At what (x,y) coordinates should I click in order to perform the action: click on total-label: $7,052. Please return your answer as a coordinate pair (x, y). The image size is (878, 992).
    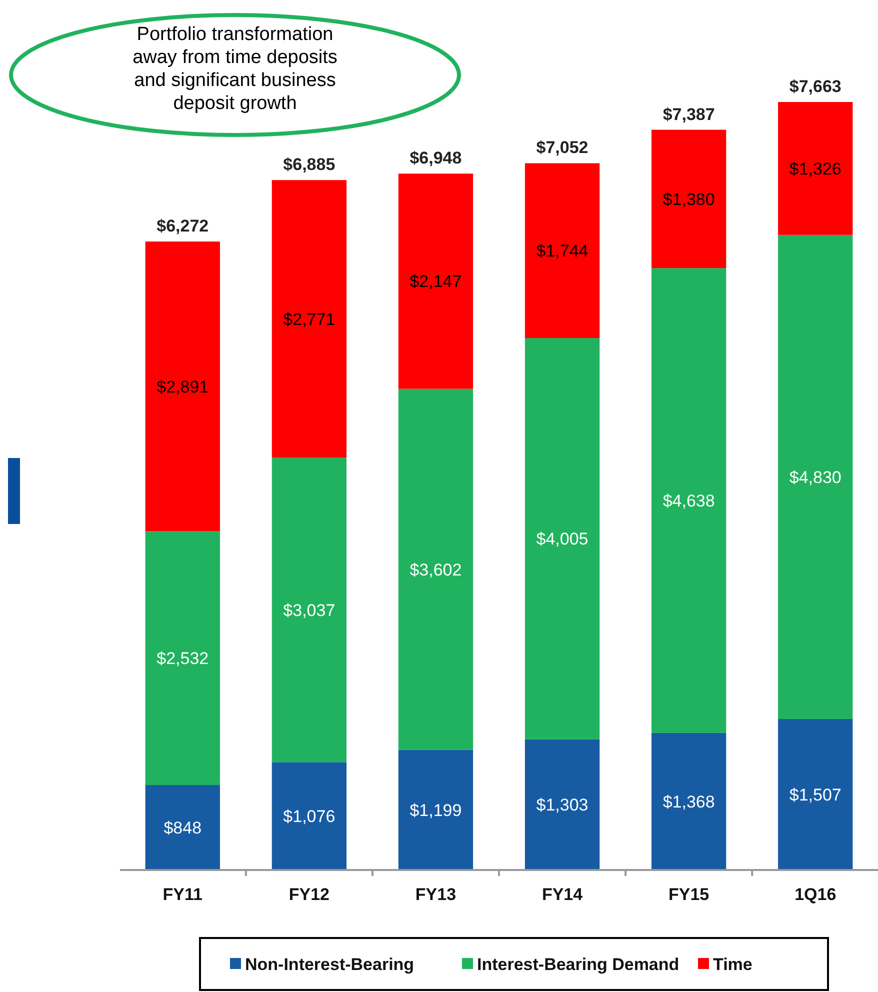
    Looking at the image, I should click on (562, 148).